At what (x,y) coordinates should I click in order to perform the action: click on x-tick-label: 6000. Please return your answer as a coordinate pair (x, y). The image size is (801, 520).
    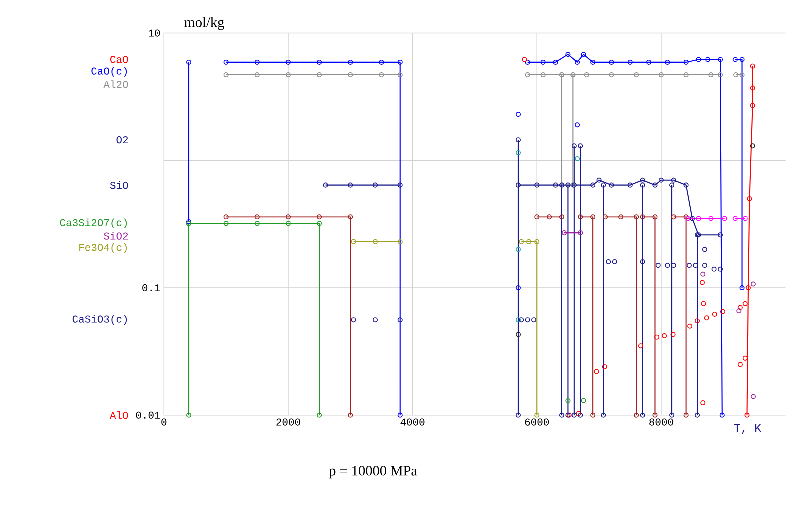
    Looking at the image, I should click on (537, 422).